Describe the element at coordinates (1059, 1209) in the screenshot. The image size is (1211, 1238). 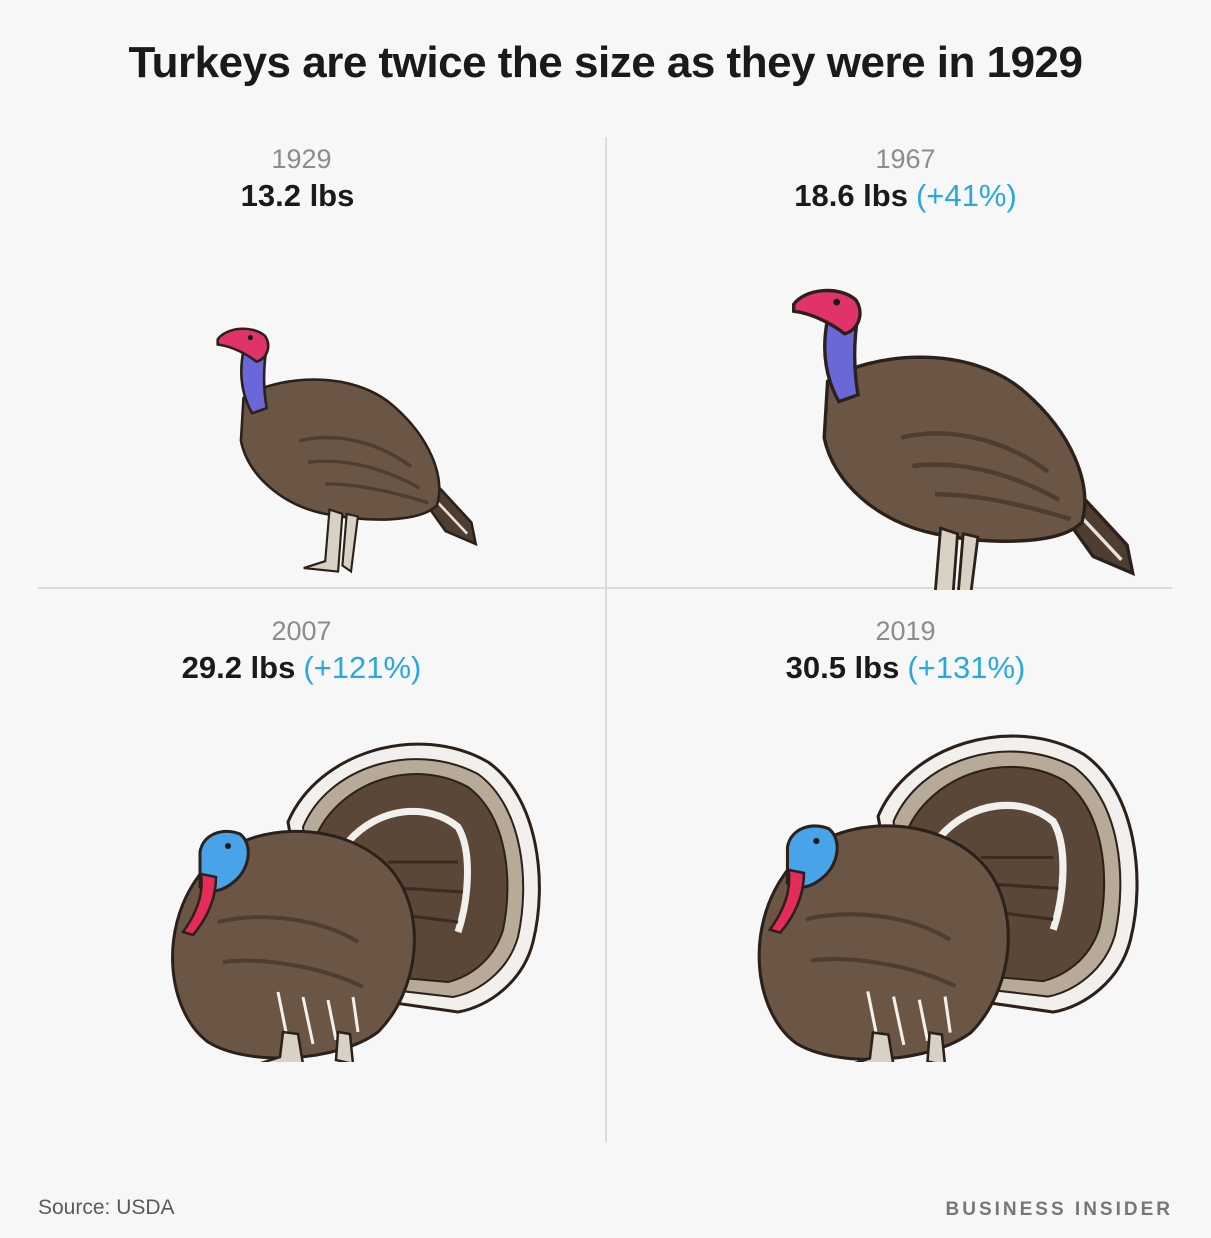
I see `brand-logo: BUSINESS INSIDER` at that location.